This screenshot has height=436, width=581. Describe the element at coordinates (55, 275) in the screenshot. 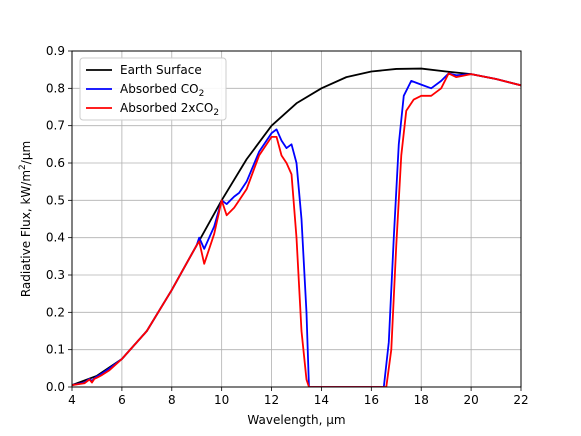

I see `y-tick-label: 0.3` at that location.